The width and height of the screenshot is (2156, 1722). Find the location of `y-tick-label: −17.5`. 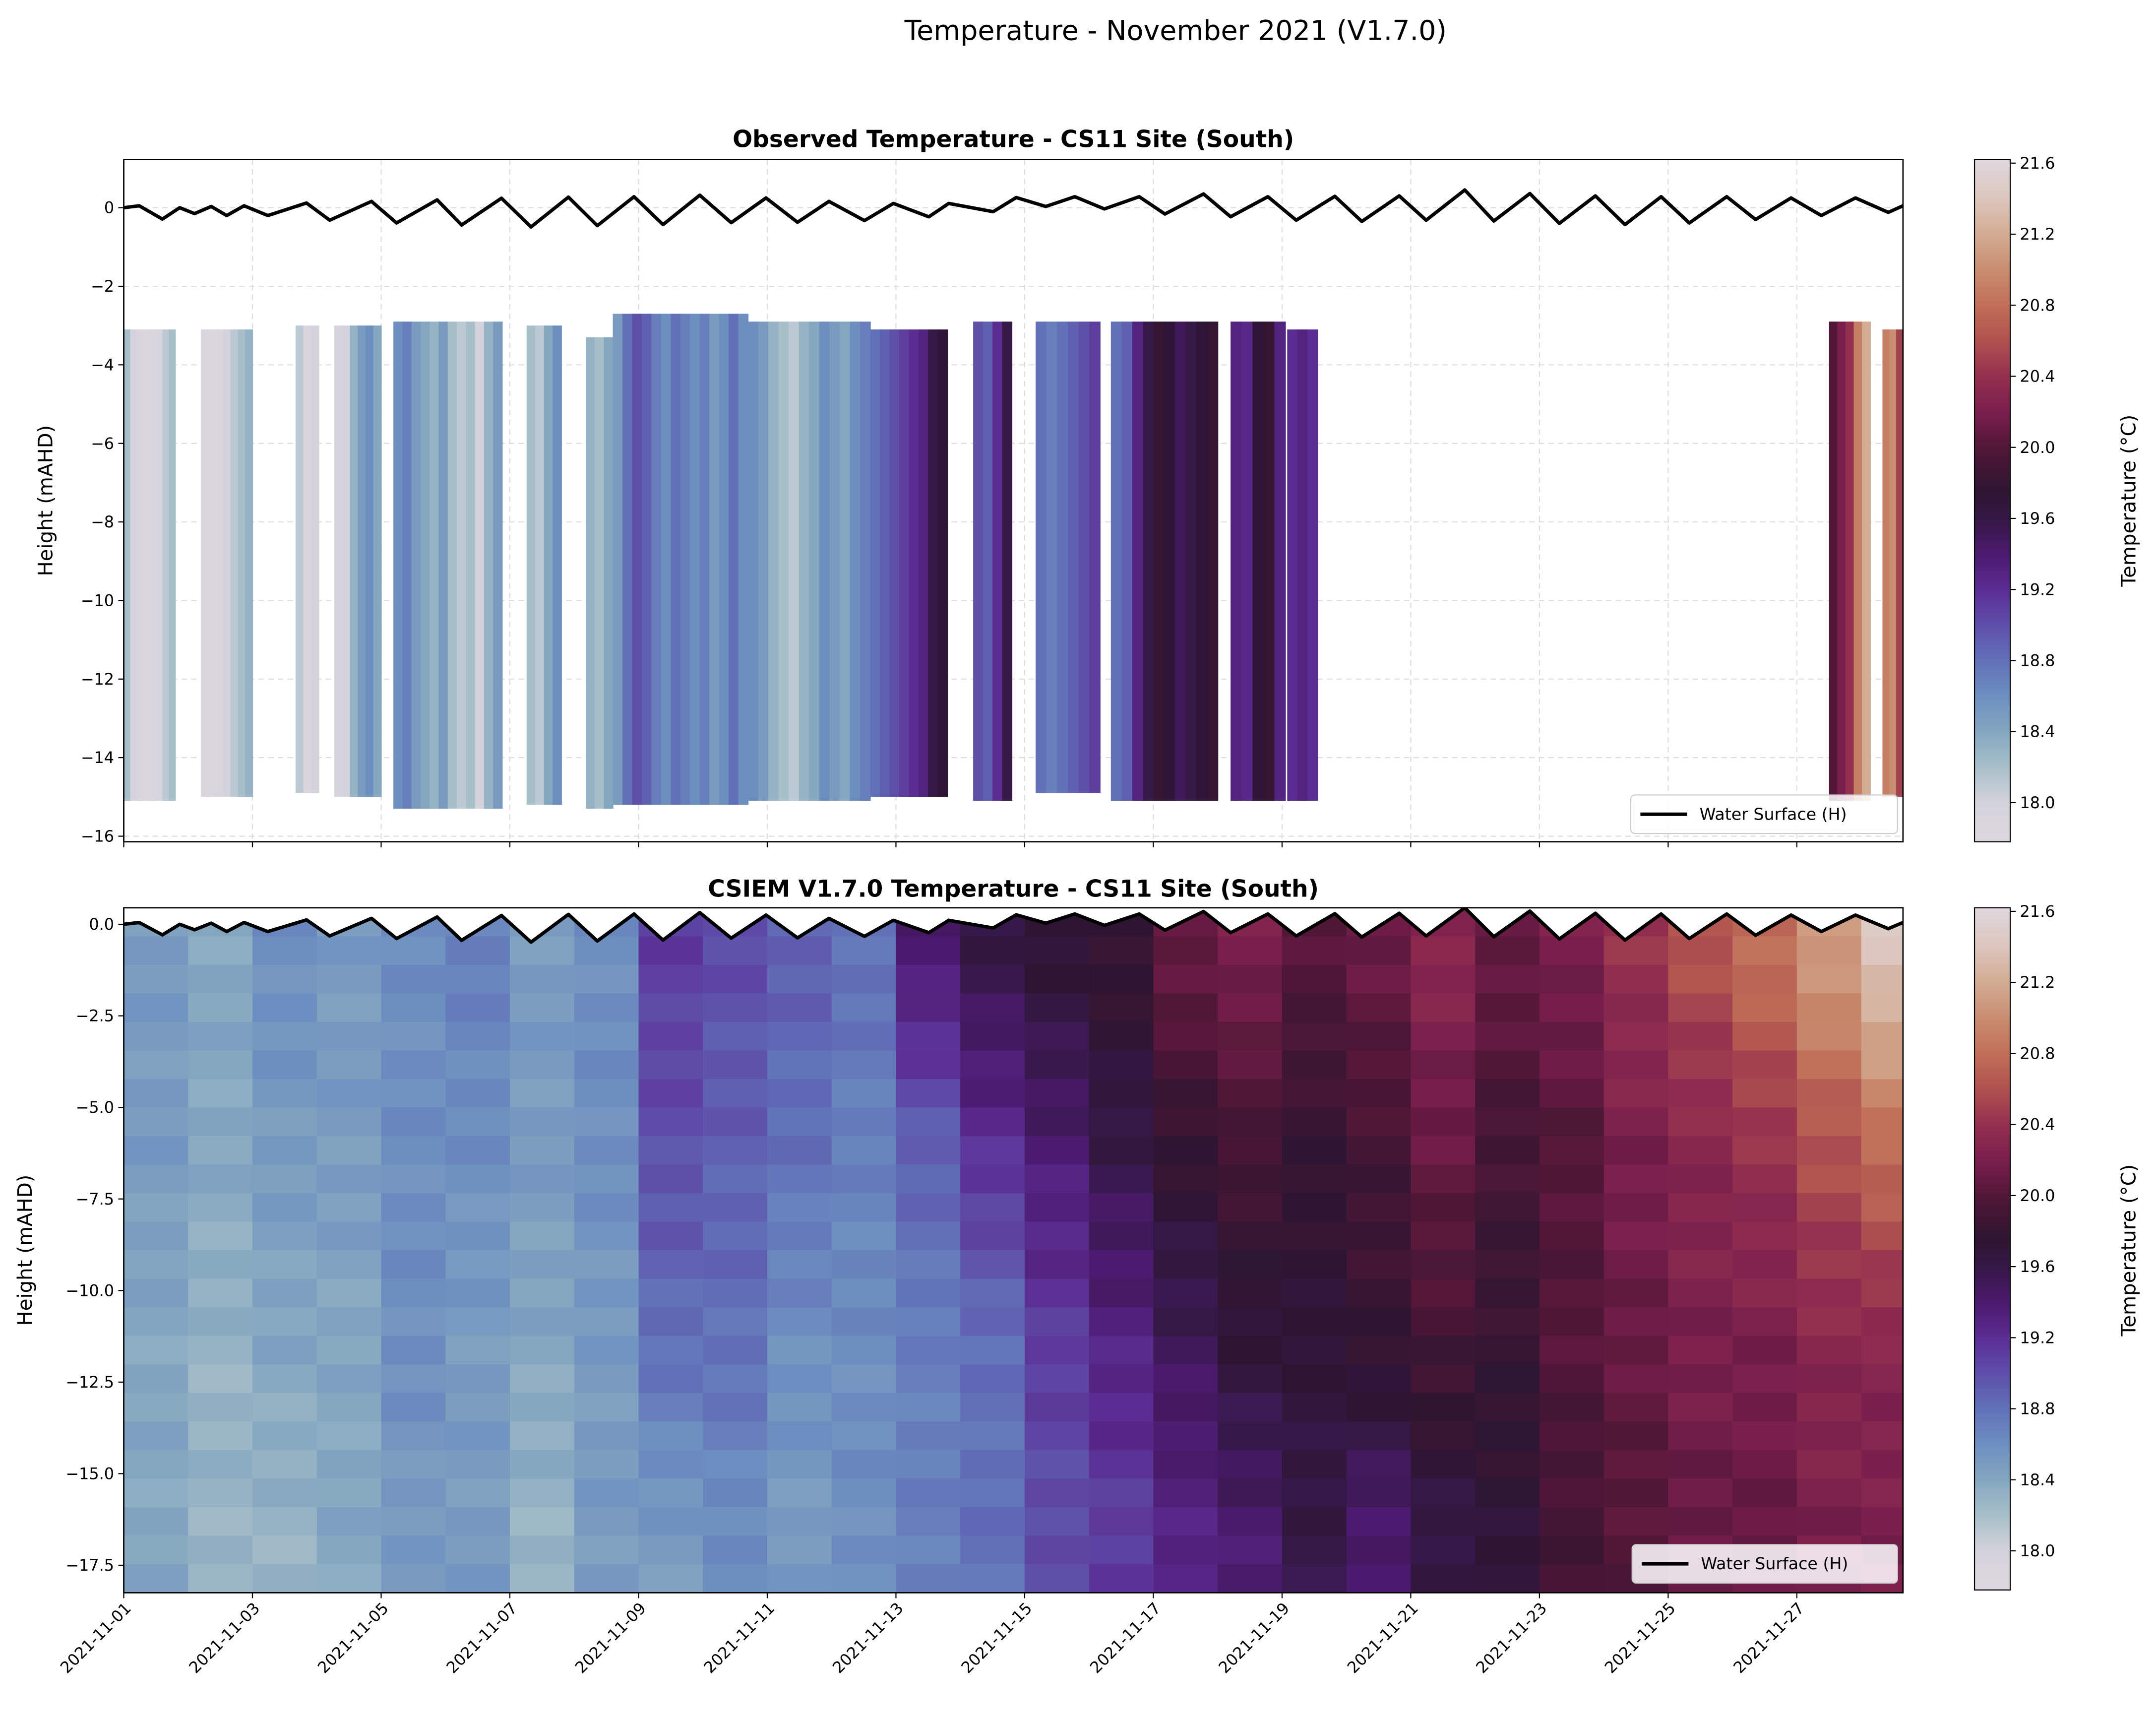

y-tick-label: −17.5 is located at coordinates (89, 1566).